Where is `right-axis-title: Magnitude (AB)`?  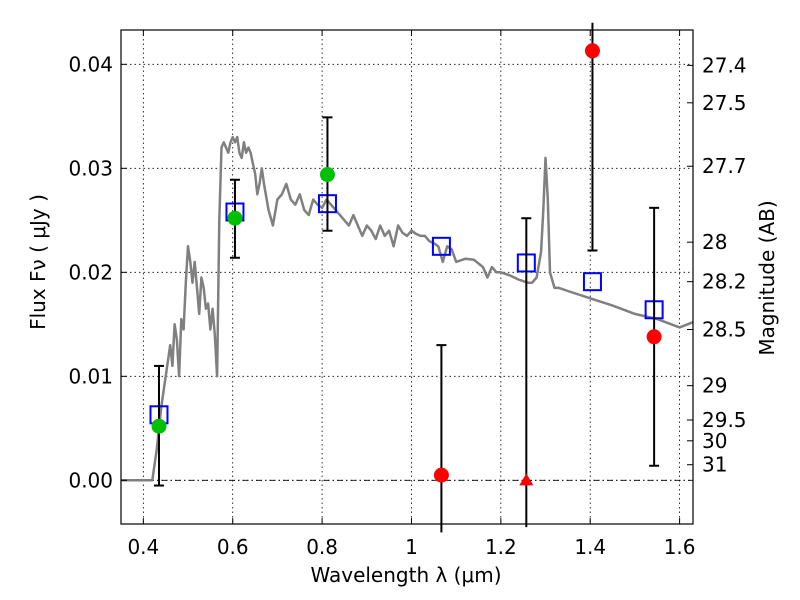 right-axis-title: Magnitude (AB) is located at coordinates (767, 277).